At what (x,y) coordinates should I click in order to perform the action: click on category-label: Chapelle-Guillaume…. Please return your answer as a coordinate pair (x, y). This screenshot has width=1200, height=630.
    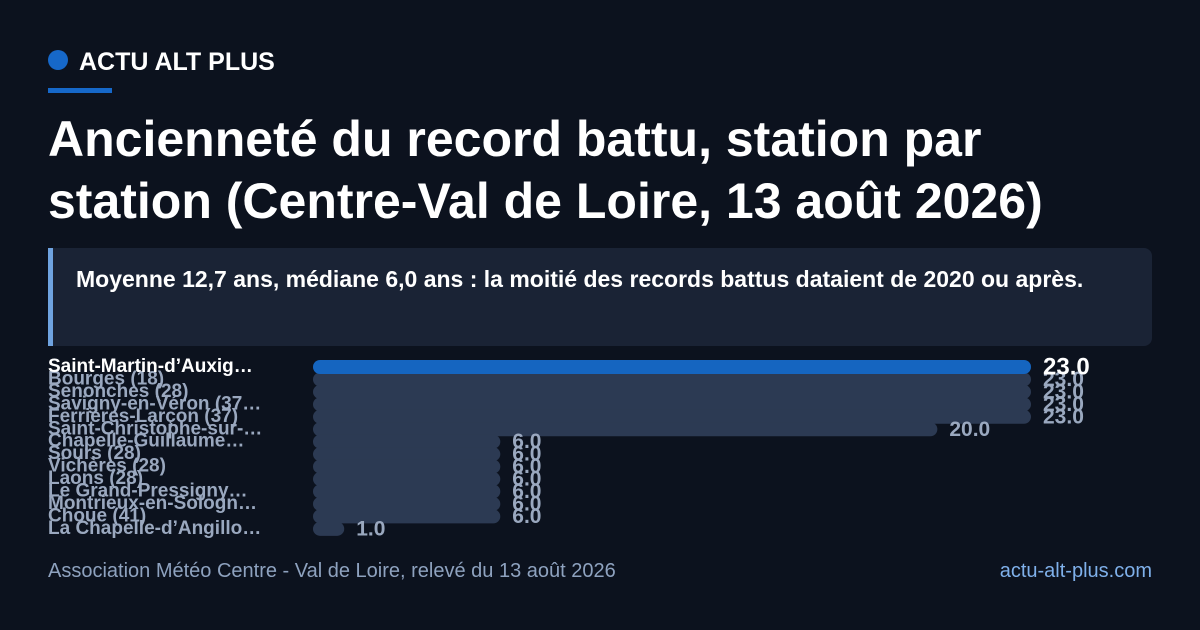
    Looking at the image, I should click on (146, 441).